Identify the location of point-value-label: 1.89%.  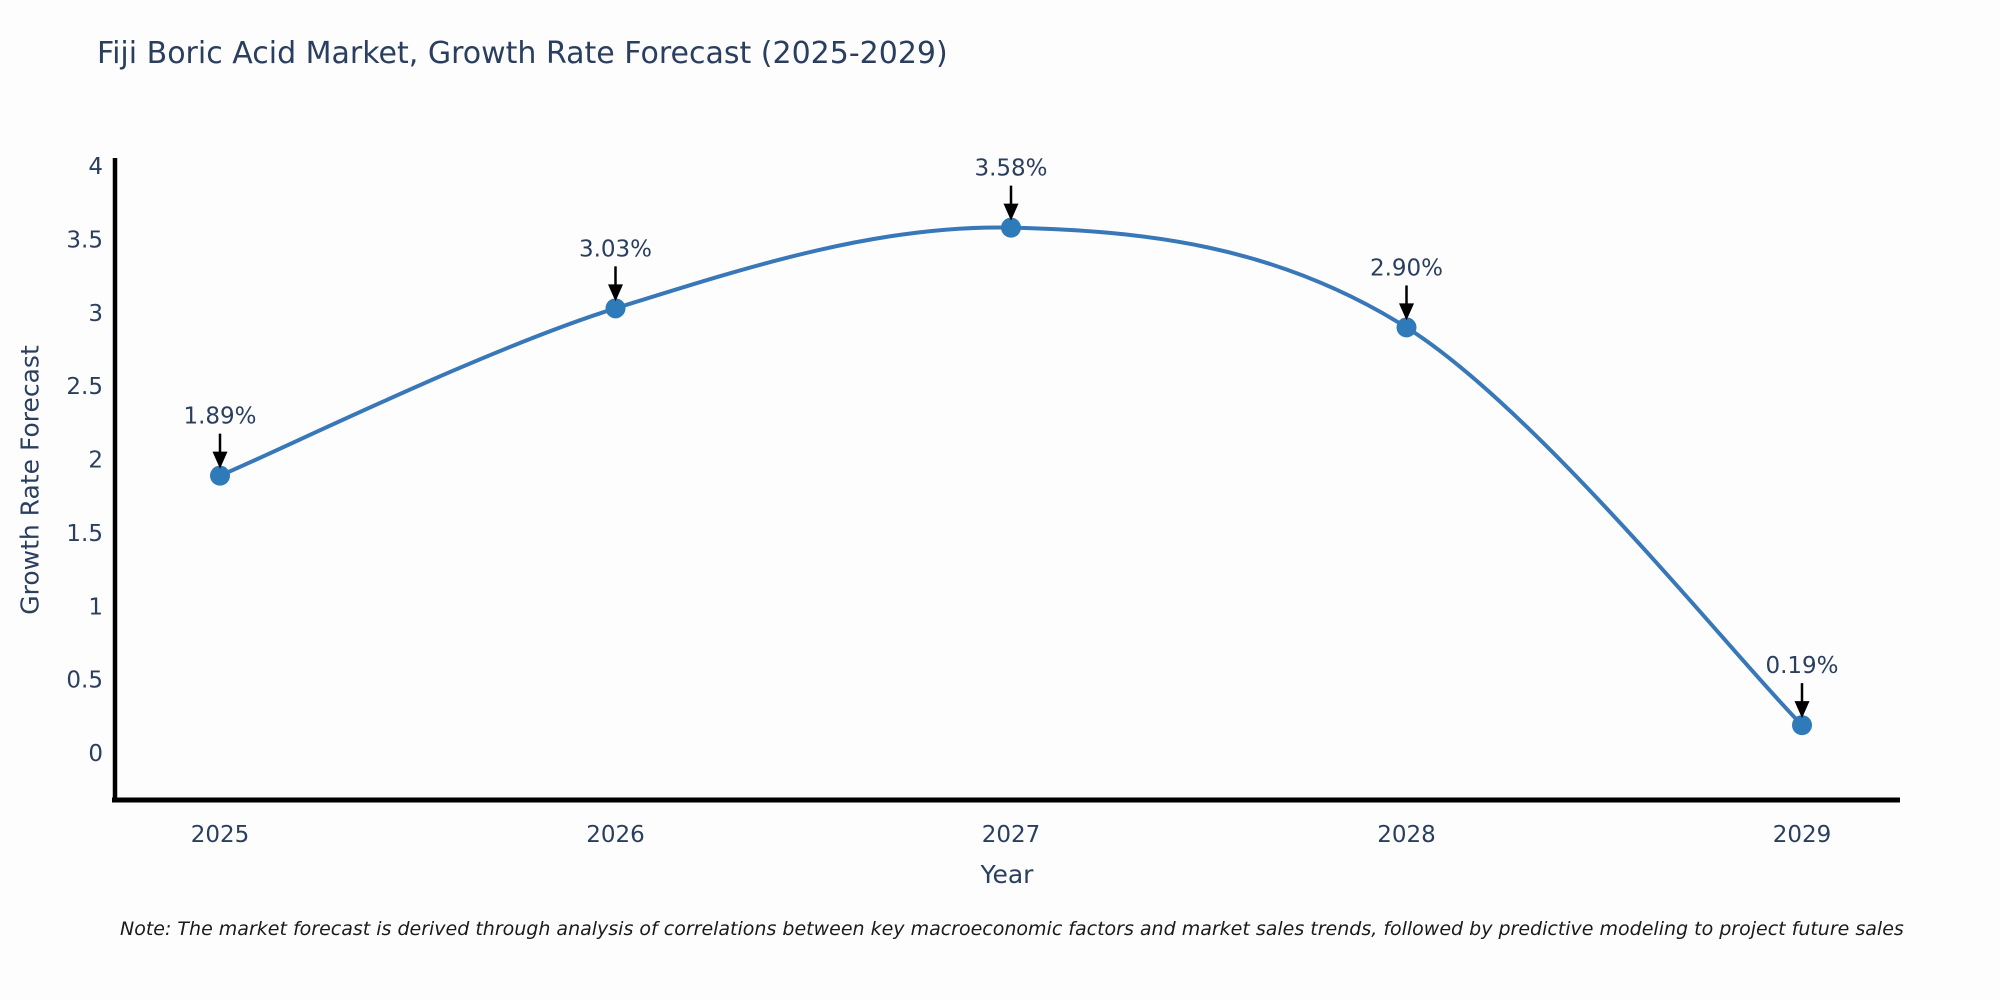
(219, 417).